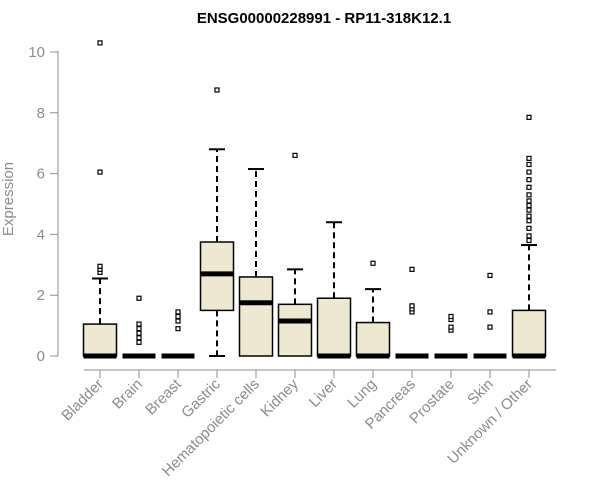 Image resolution: width=600 pixels, height=500 pixels. Describe the element at coordinates (217, 222) in the screenshot. I see `box-gastric` at that location.